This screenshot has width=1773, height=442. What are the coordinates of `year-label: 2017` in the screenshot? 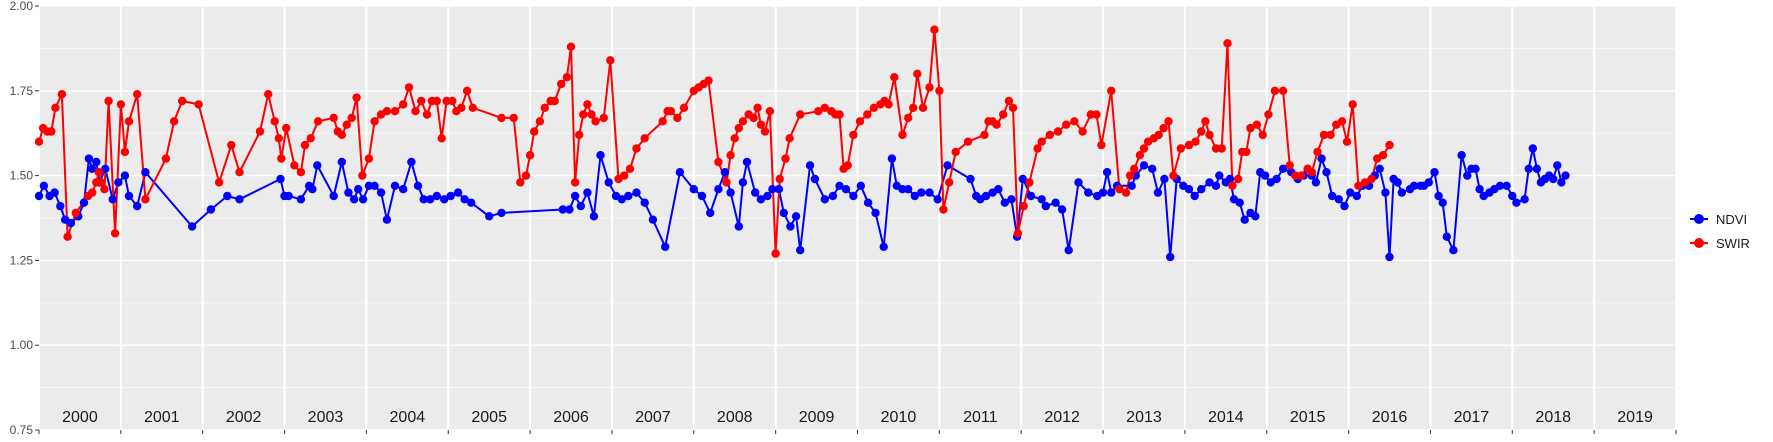 It's located at (1472, 417).